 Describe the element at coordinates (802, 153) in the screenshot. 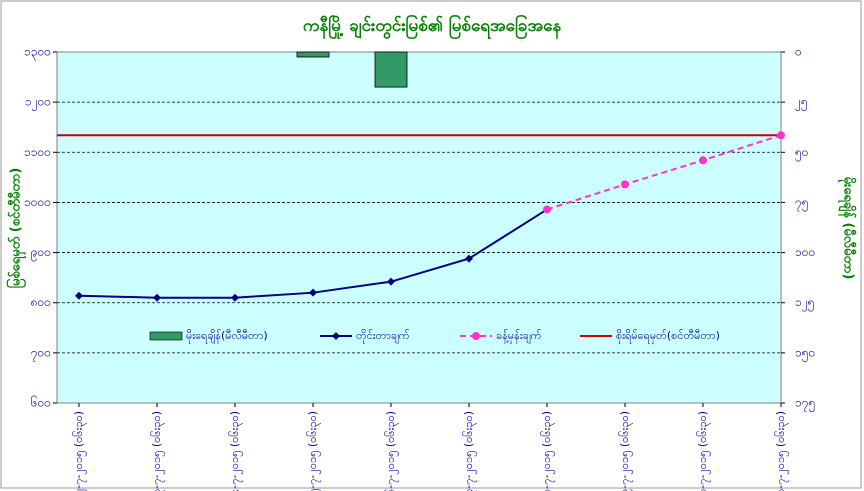

I see `y2-tick-label: ၅၀` at that location.